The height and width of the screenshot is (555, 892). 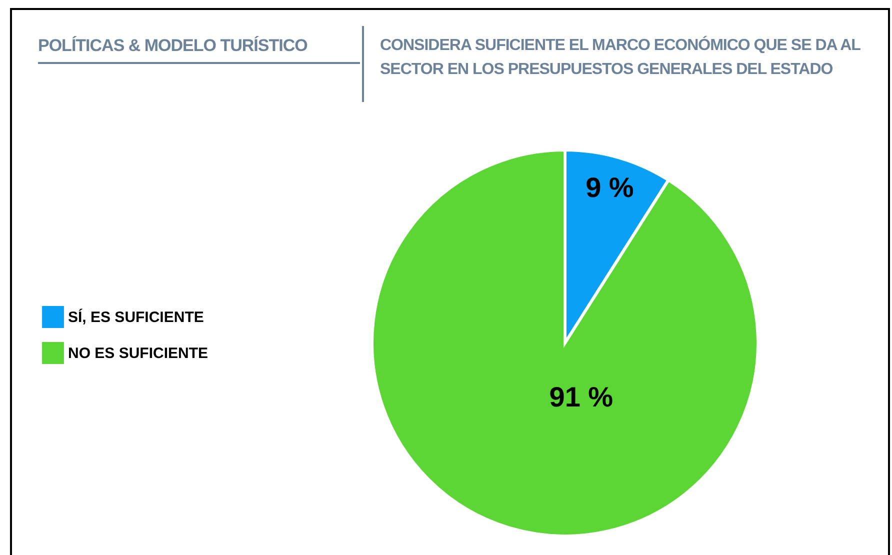 I want to click on chart-subtitle: CONSIDERA SUFICIENTE EL MARCO ECONÓMICO QUE SE DA AL SECTOR EN LOS PRESUPUESTOS GENERALES DEL ESTADO, so click(x=622, y=64).